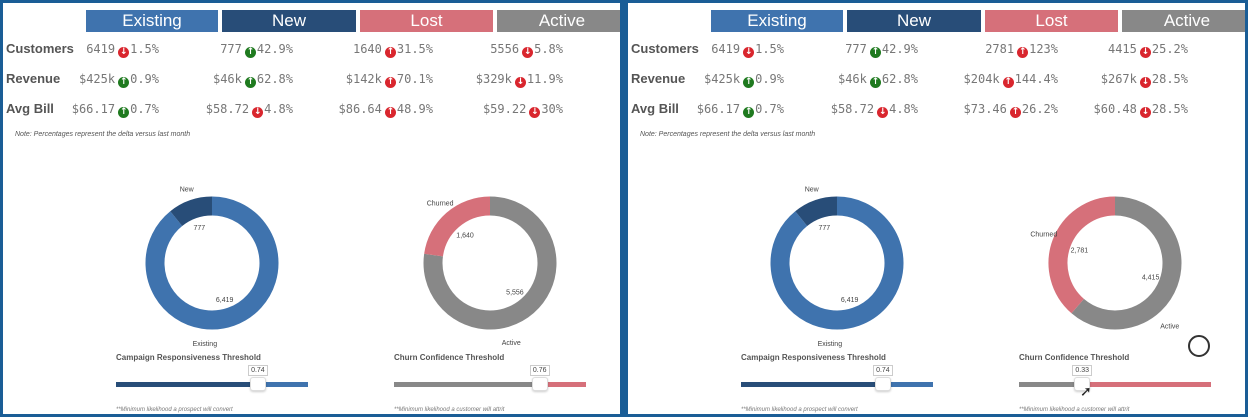  Describe the element at coordinates (552, 109) in the screenshot. I see `delta-percent: 30%` at that location.